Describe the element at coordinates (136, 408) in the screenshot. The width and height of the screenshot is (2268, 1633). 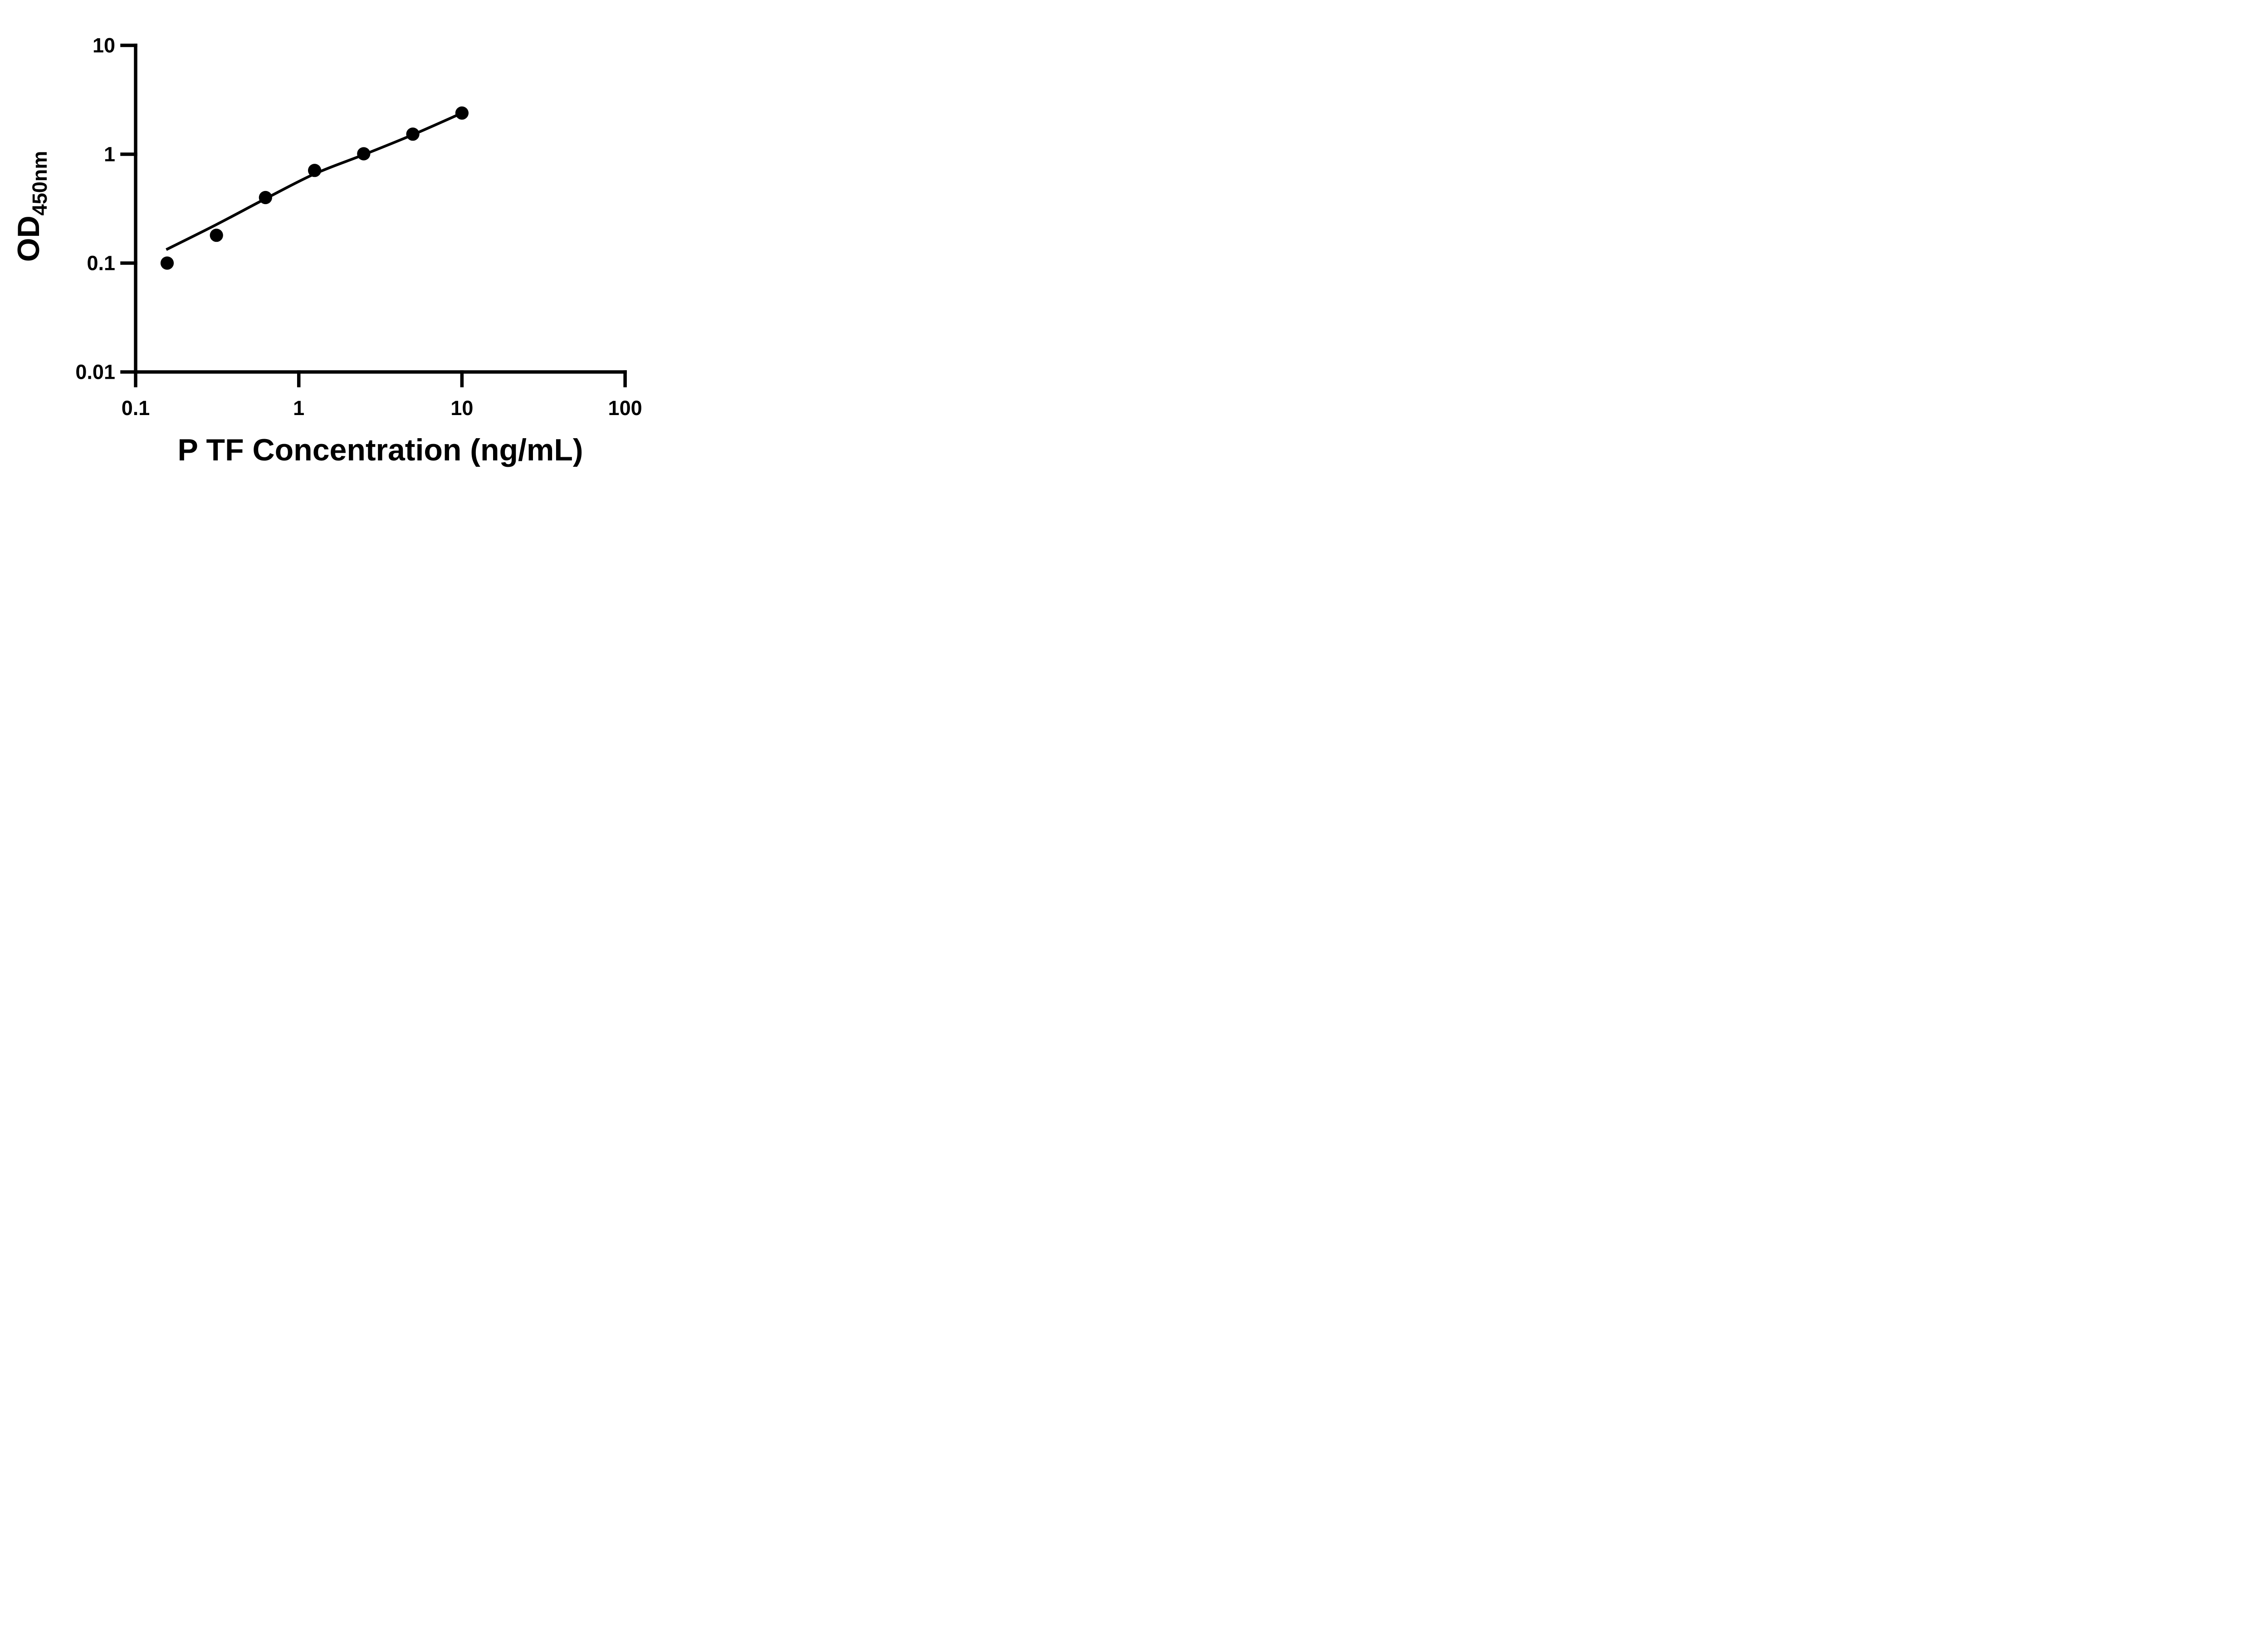
I see `x-tick-label: 0.1` at that location.